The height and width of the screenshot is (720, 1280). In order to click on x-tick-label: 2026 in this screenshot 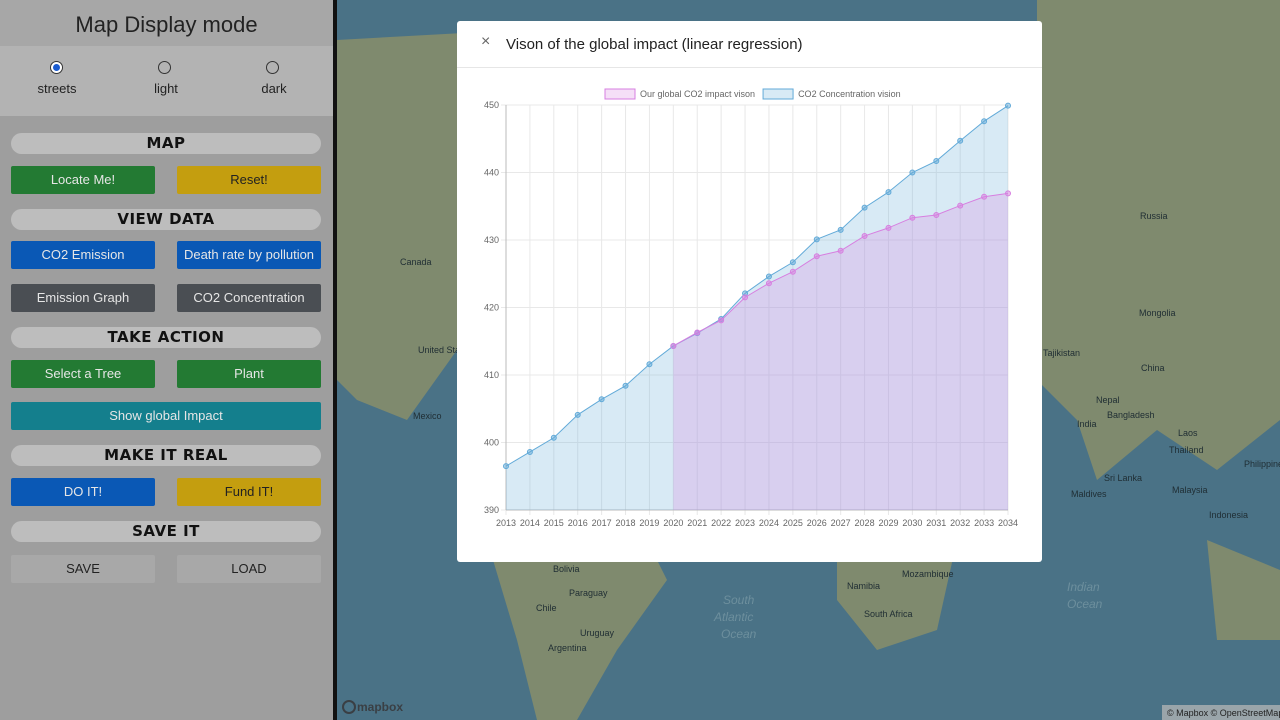, I will do `click(817, 523)`.